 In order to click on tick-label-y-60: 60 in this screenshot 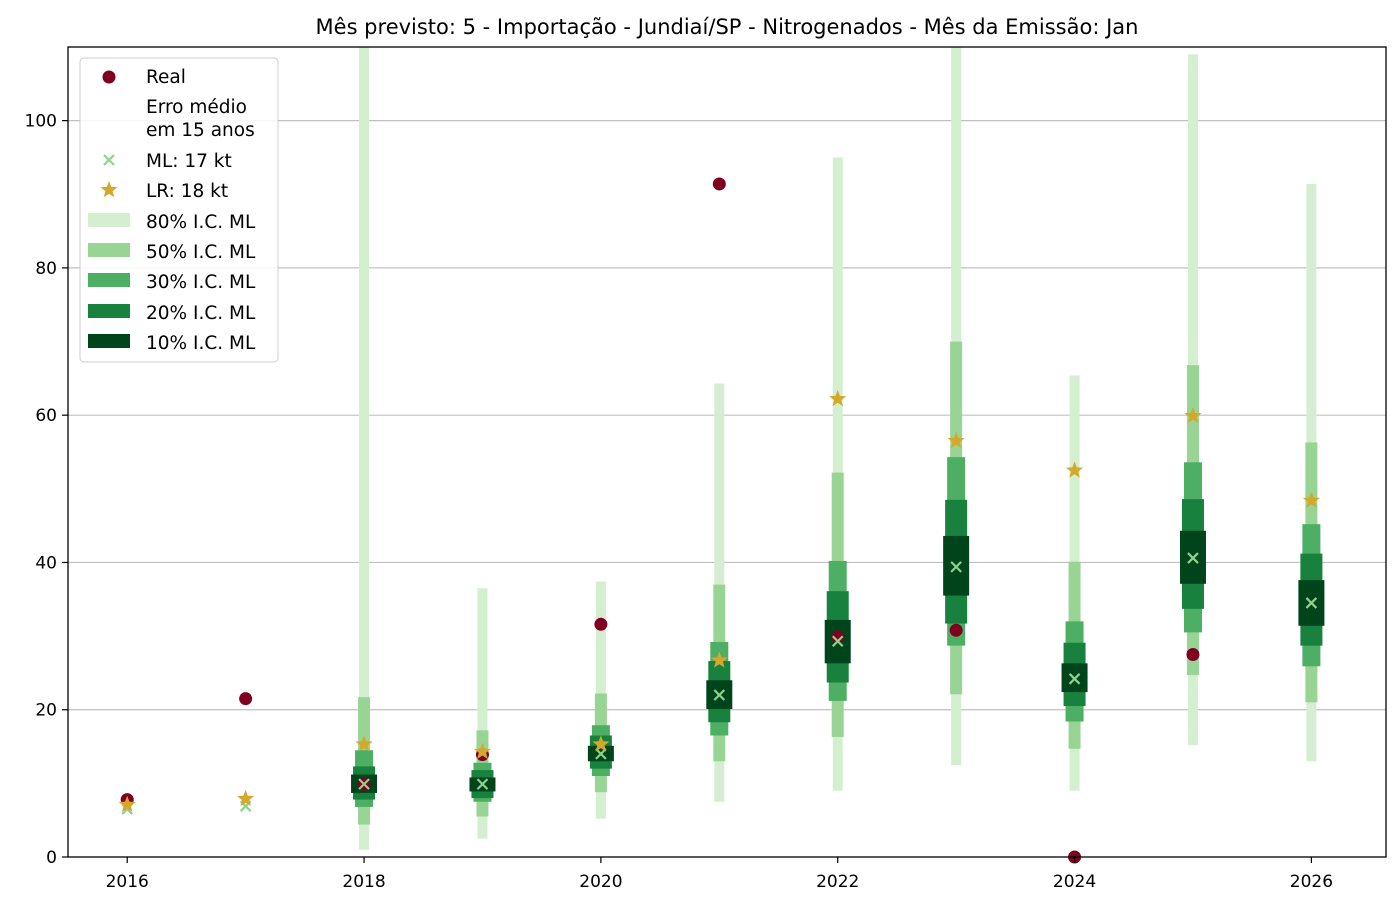, I will do `click(46, 416)`.